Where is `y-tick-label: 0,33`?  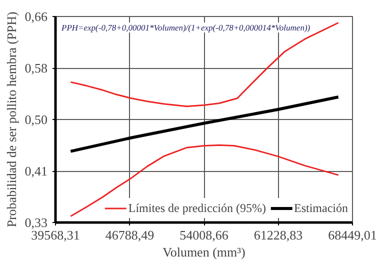 y-tick-label: 0,33 is located at coordinates (36, 222).